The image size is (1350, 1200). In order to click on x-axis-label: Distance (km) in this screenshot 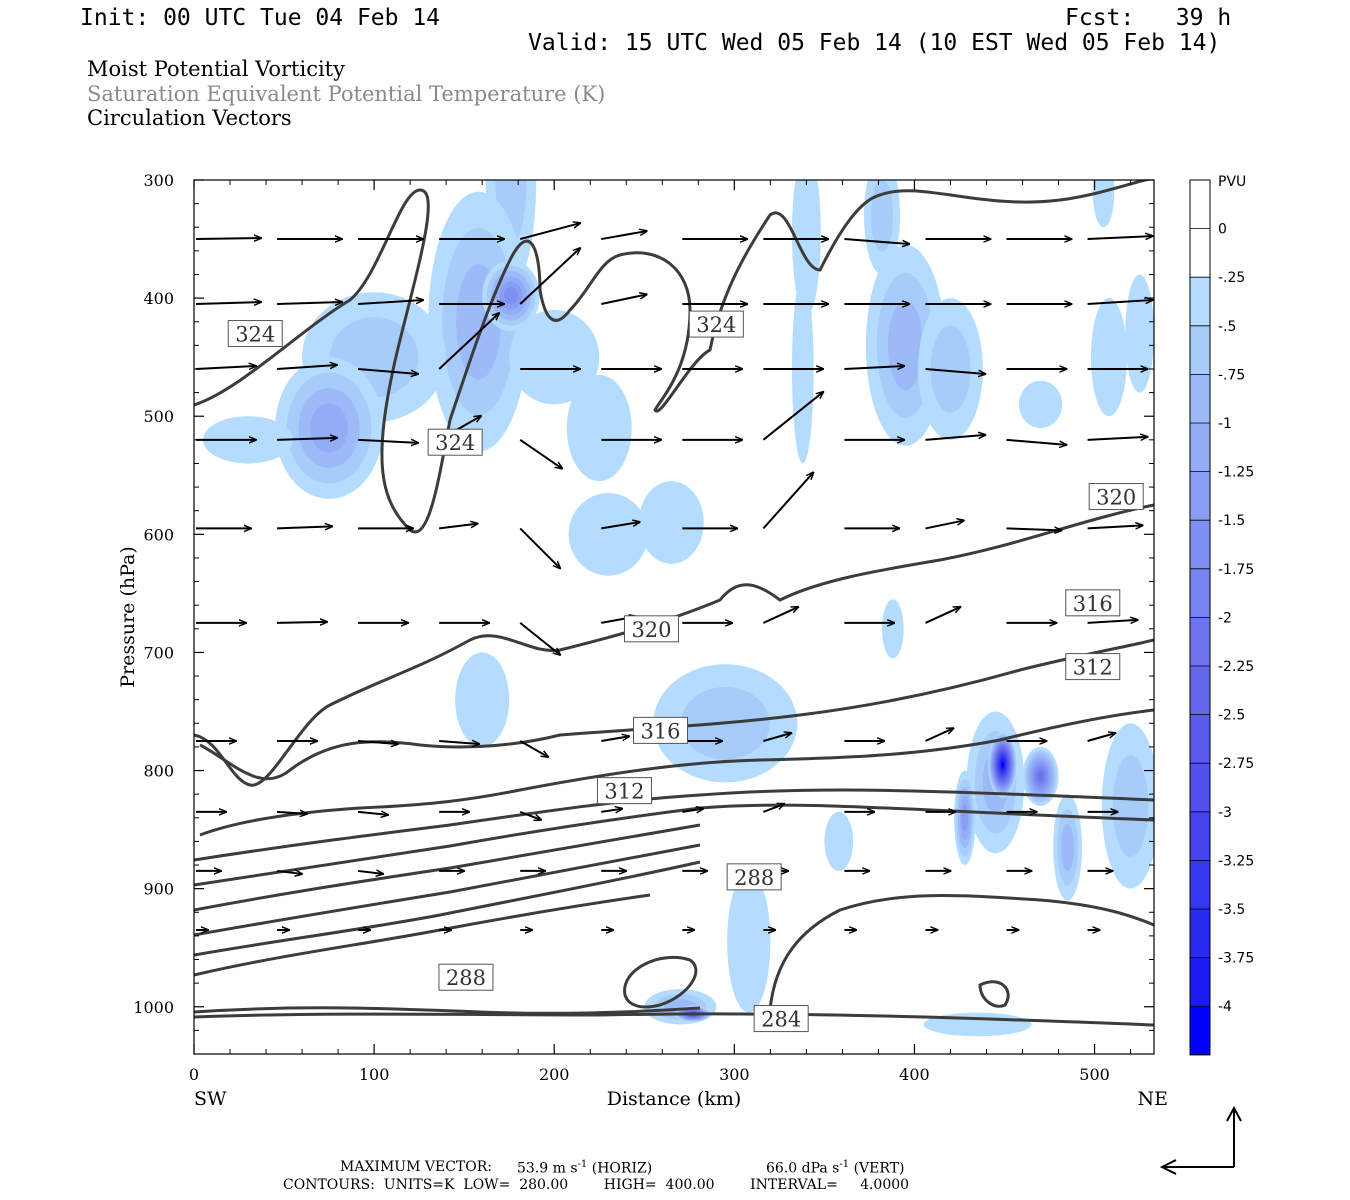, I will do `click(674, 1099)`.